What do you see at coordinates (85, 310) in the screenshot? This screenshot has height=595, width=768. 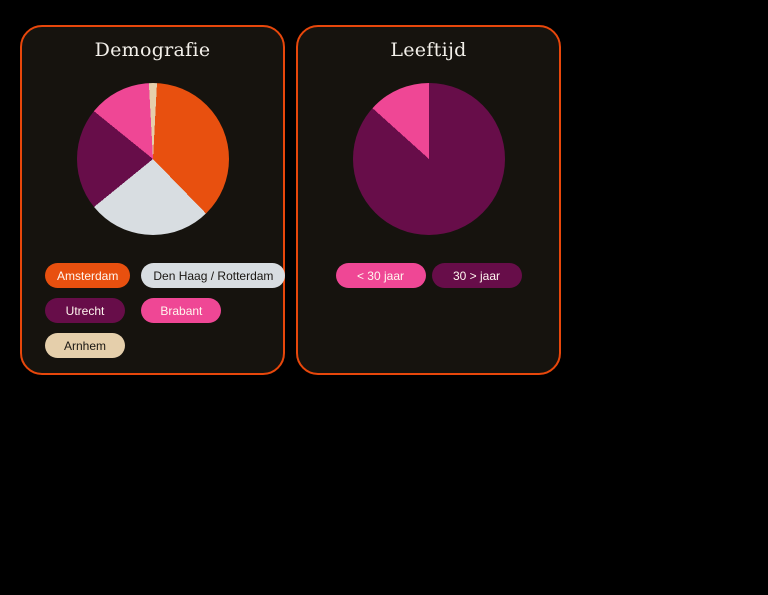 I see `legend-pill-utrecht: Utrecht` at bounding box center [85, 310].